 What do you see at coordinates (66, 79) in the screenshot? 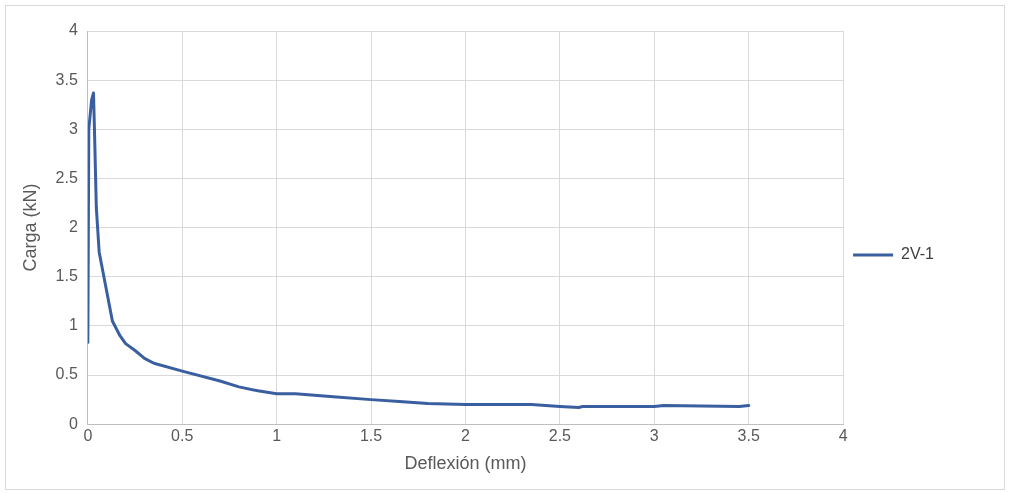
I see `y-tick-label: 3.5` at bounding box center [66, 79].